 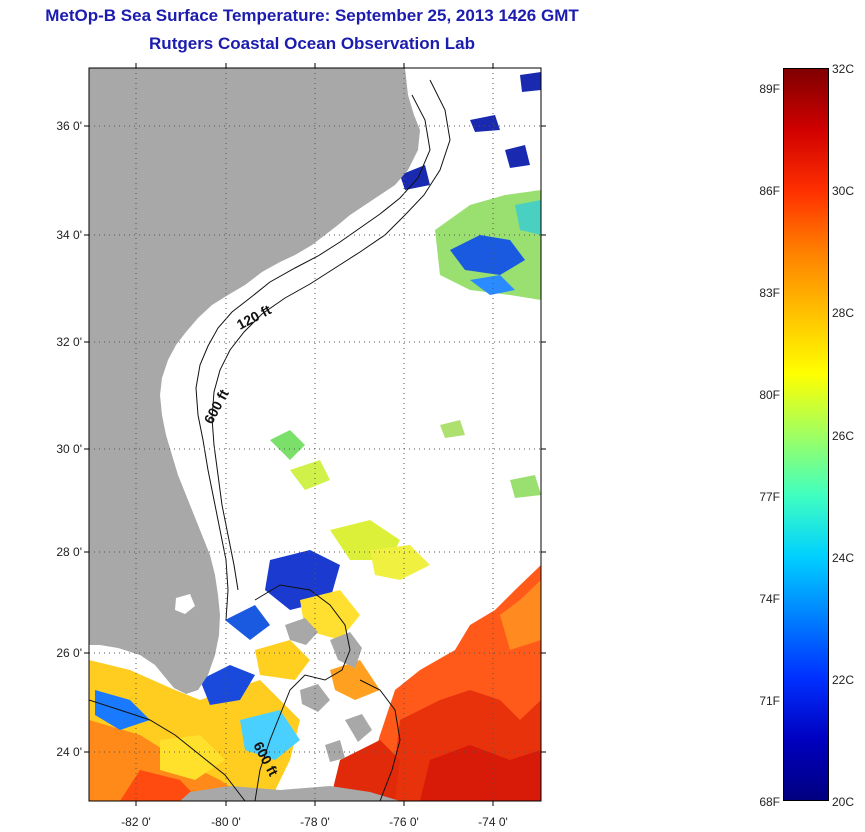 I want to click on colorbar-c-label: 22C, so click(x=843, y=680).